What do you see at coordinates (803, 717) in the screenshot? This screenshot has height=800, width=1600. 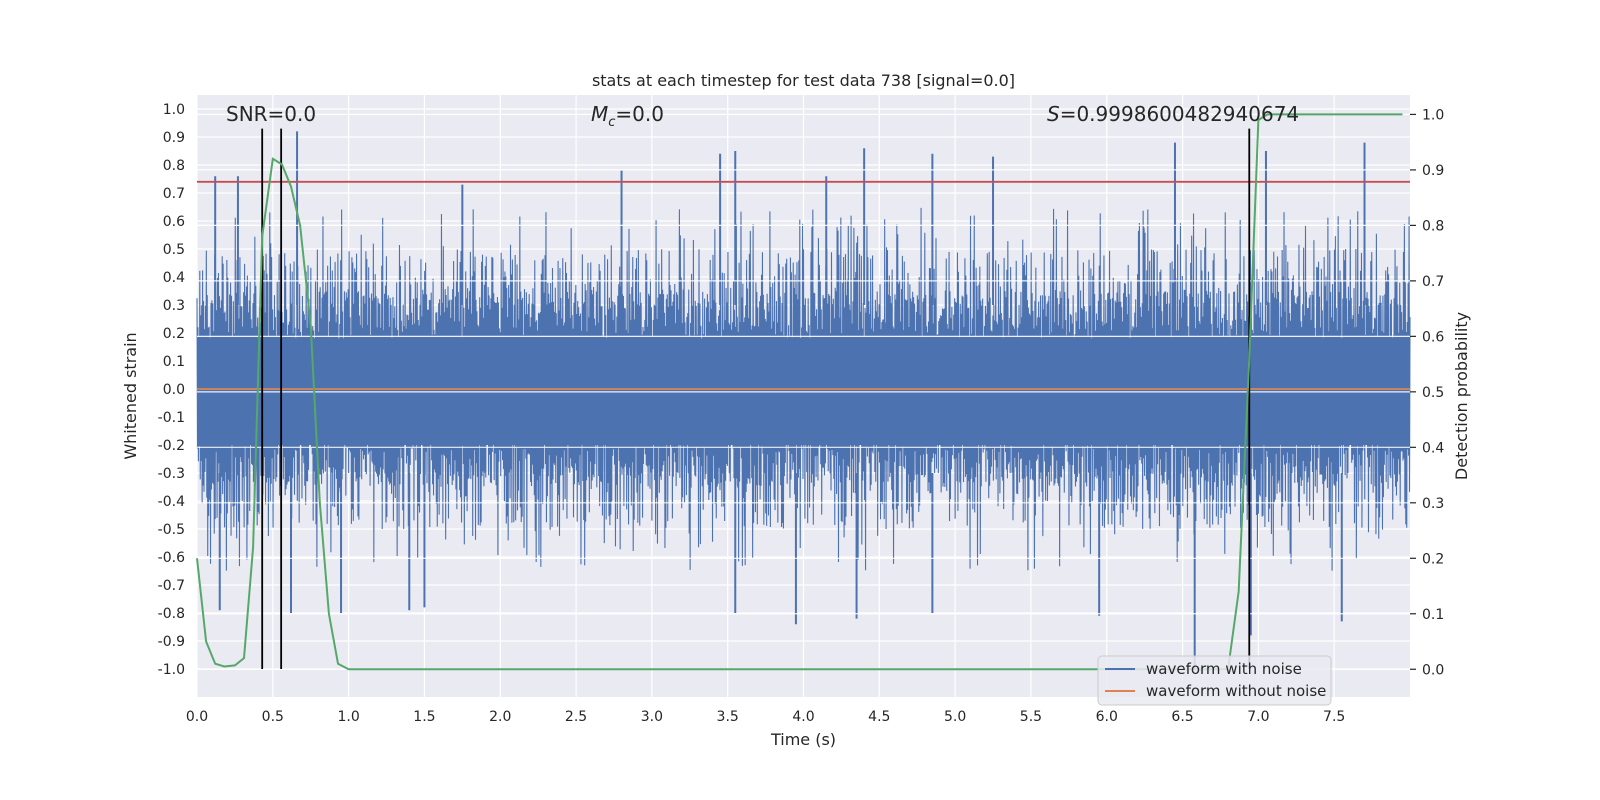 I see `x-tick-label: 4.0` at bounding box center [803, 717].